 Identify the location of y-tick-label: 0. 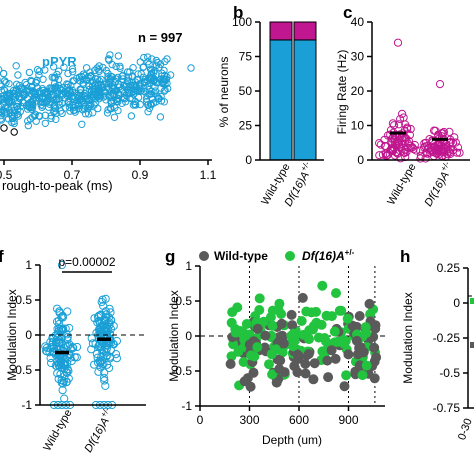
(248, 160).